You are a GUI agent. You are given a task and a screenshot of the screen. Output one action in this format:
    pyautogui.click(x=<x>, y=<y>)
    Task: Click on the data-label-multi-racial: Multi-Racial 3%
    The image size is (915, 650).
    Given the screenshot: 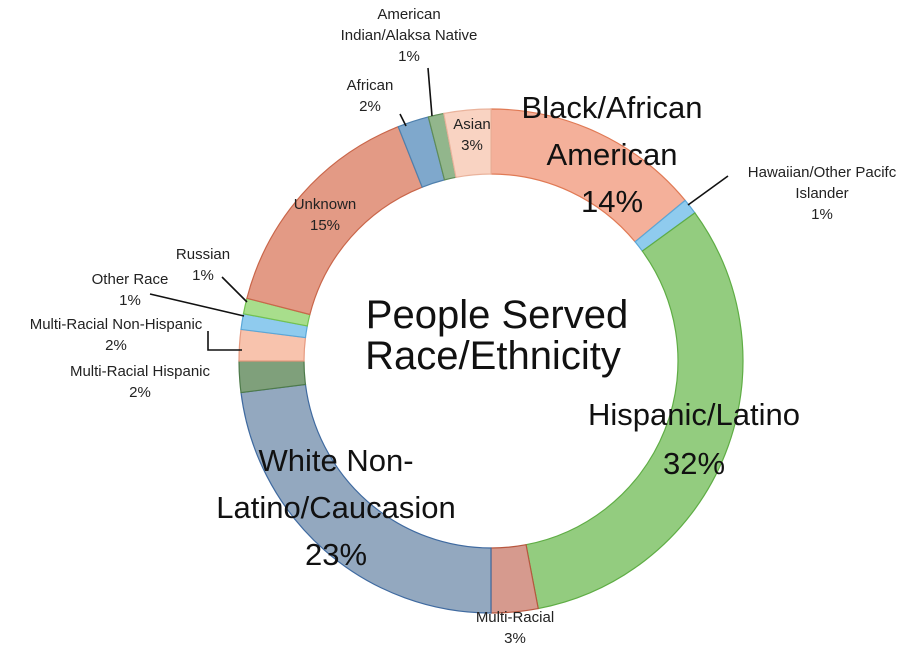 What is the action you would take?
    pyautogui.click(x=515, y=628)
    